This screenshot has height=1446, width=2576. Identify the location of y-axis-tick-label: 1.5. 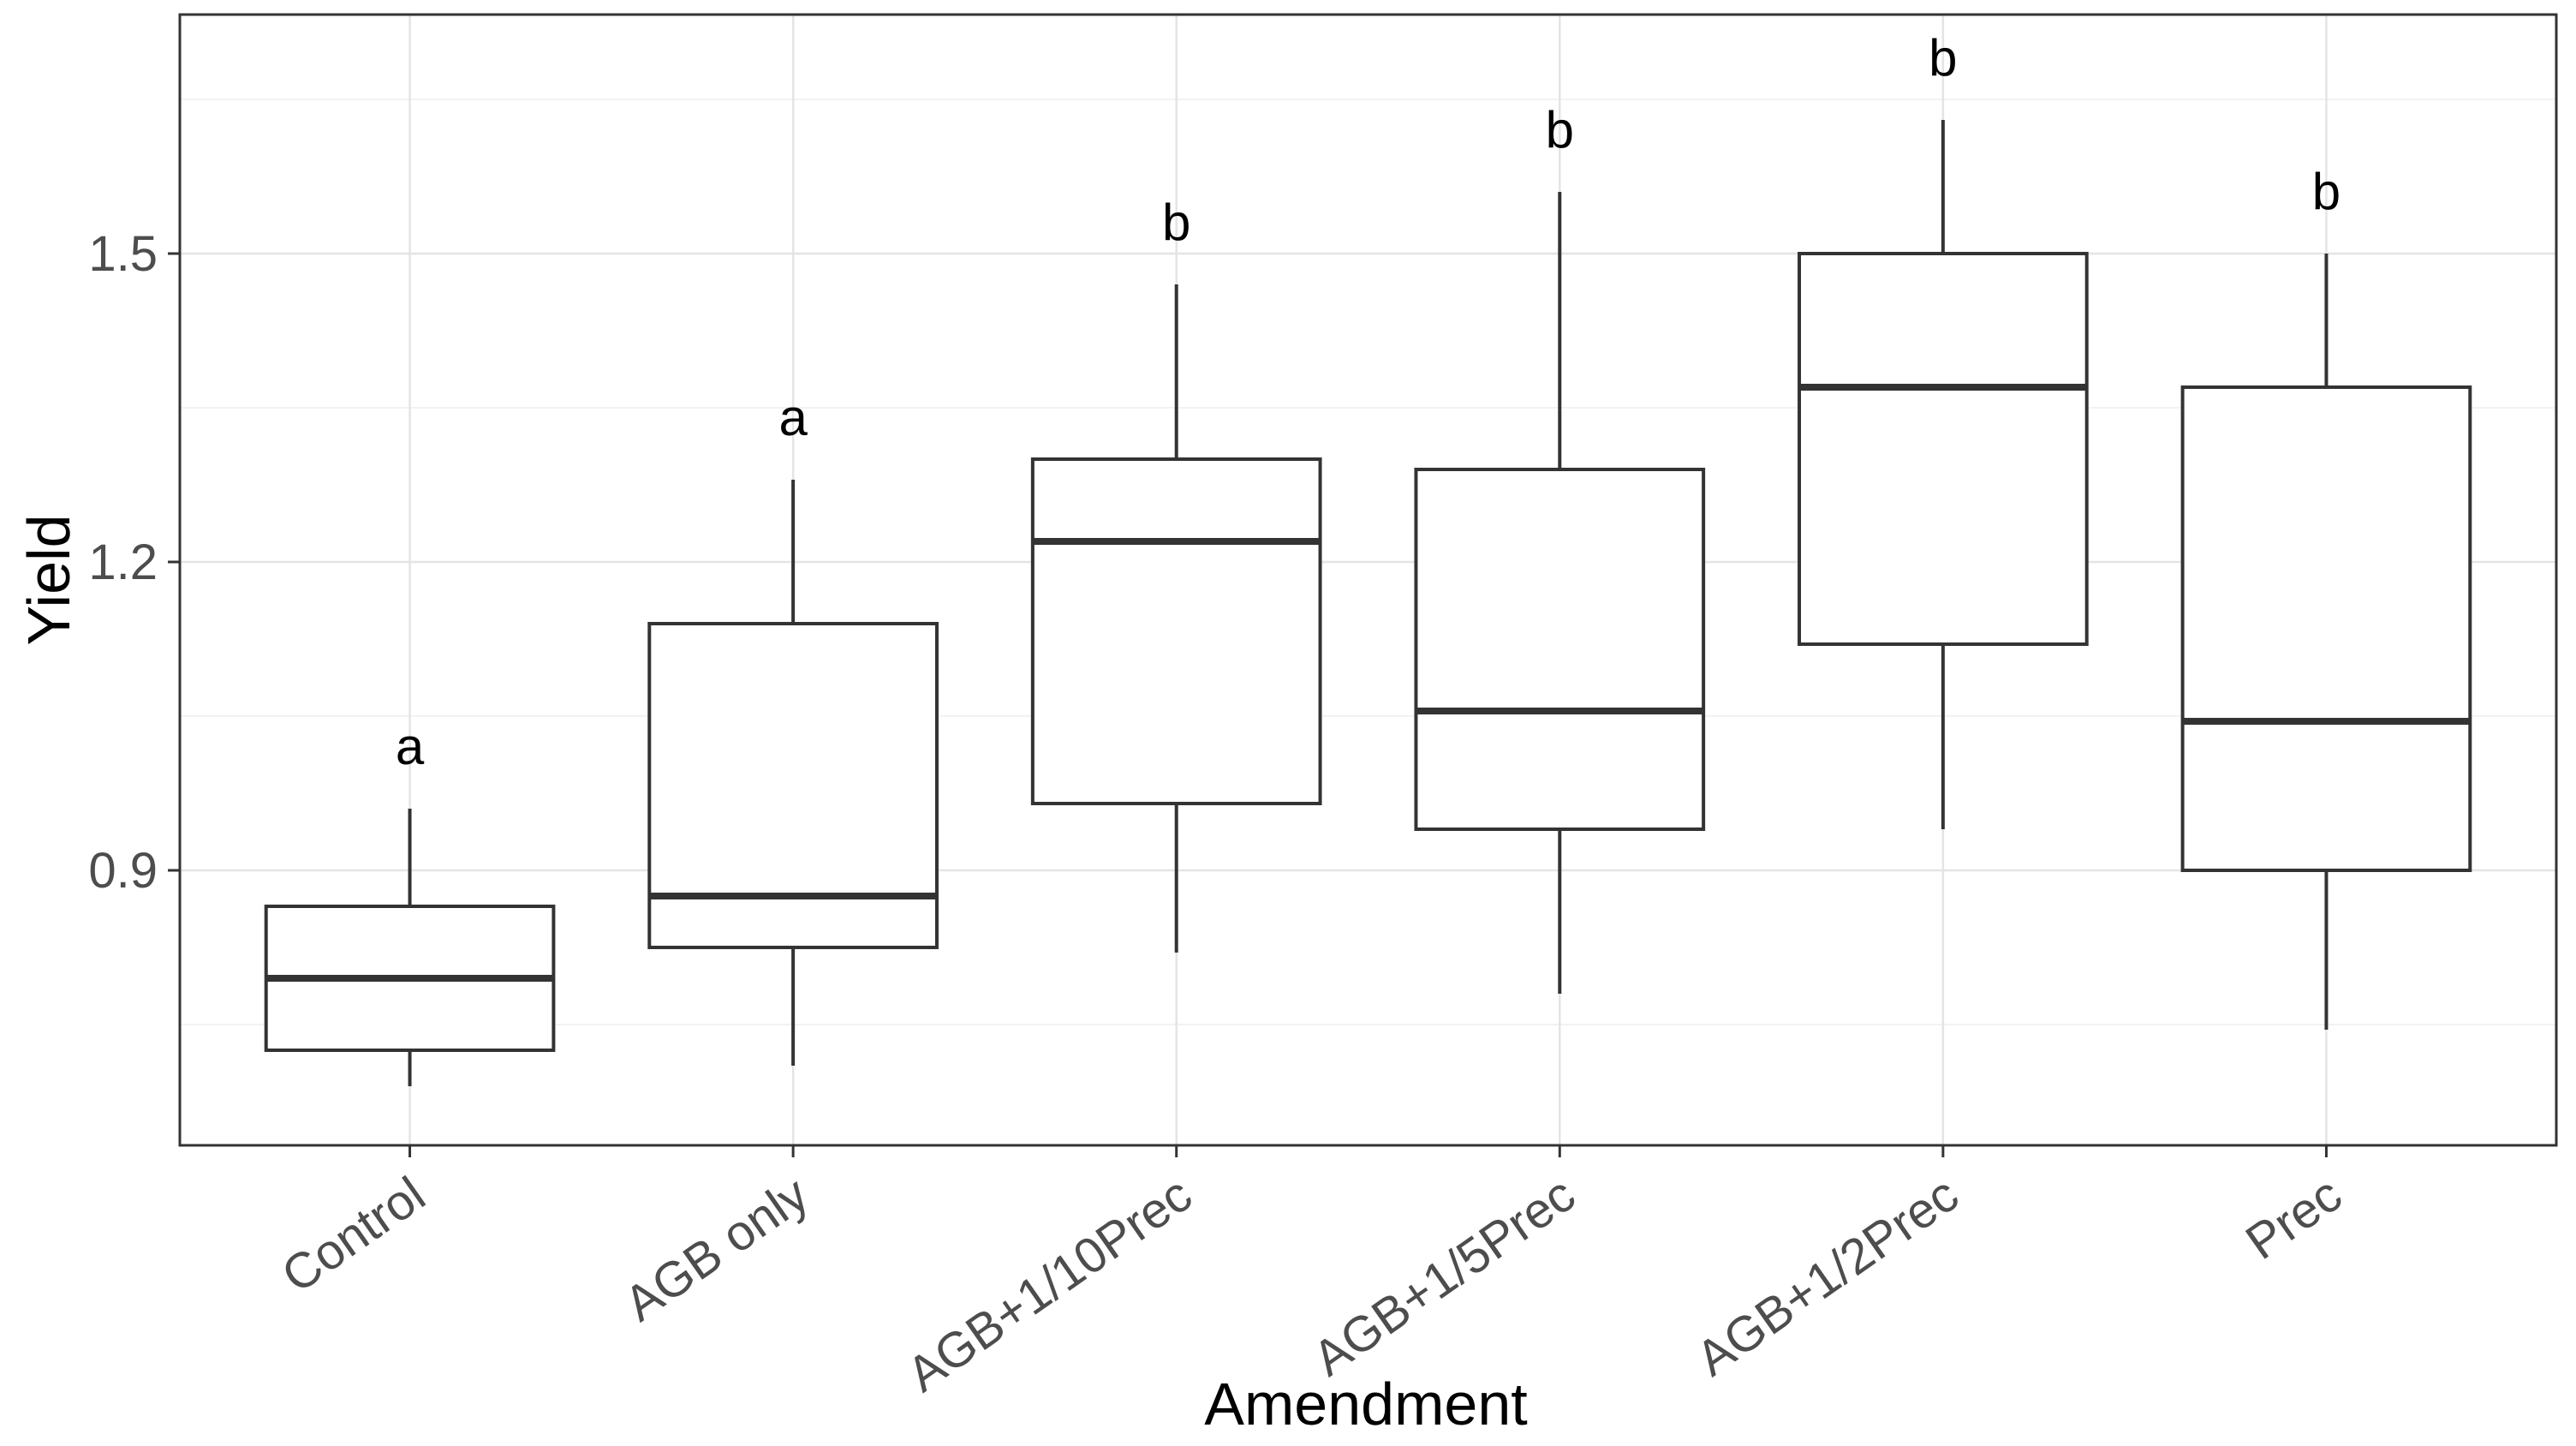
(123, 254).